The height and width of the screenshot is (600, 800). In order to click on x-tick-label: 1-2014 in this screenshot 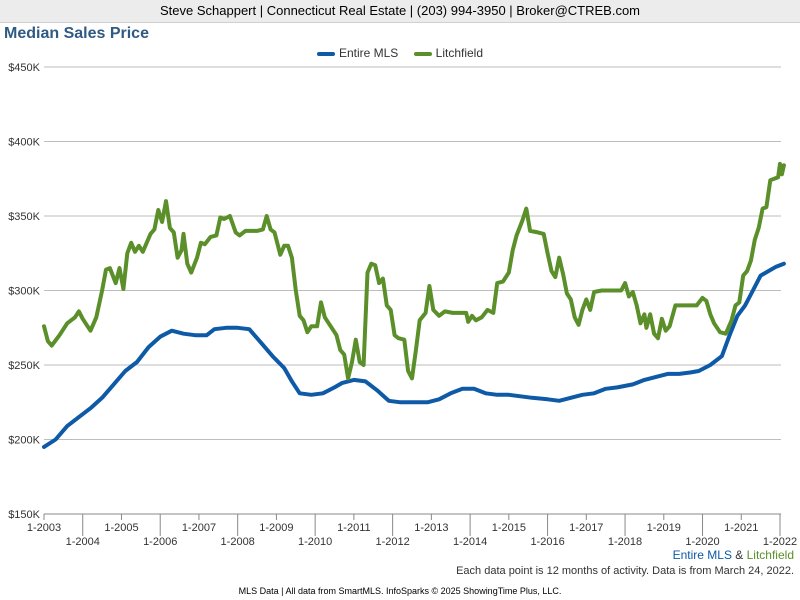, I will do `click(470, 542)`.